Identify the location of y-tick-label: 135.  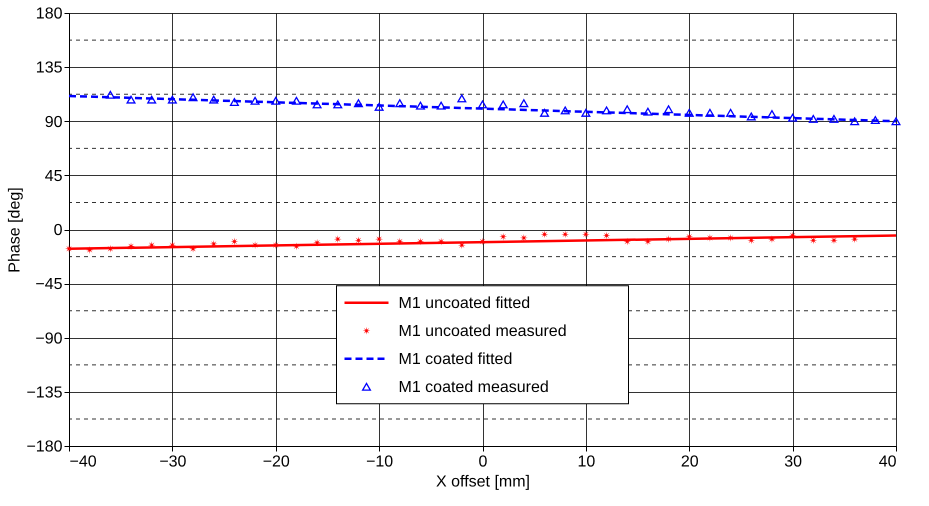
(49, 68).